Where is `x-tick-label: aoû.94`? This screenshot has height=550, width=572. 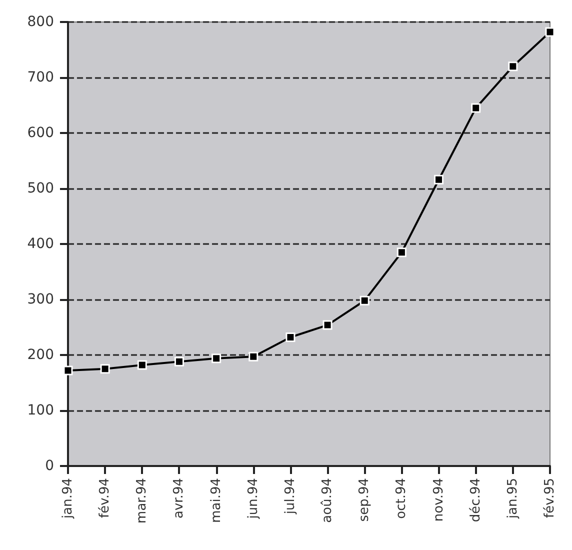 x-tick-label: aoû.94 is located at coordinates (328, 500).